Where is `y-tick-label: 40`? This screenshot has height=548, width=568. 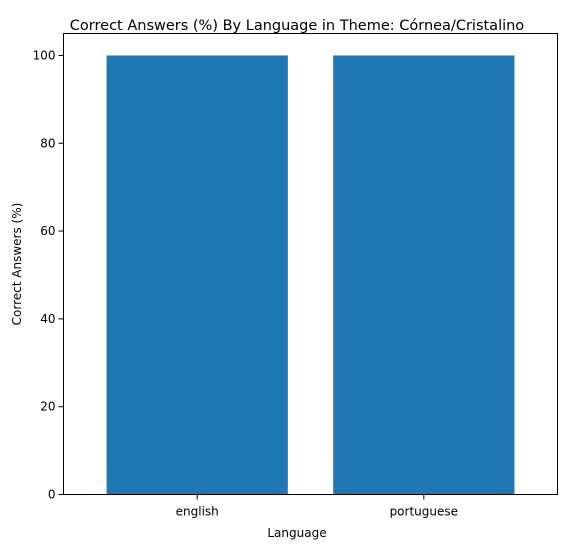
y-tick-label: 40 is located at coordinates (47, 319).